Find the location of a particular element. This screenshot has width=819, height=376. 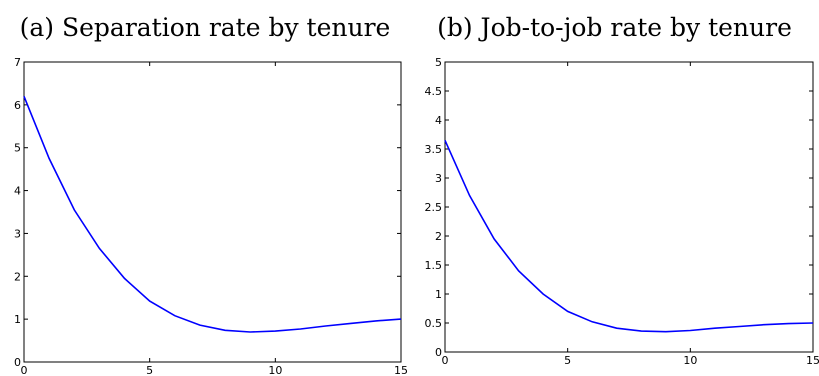

separation-ytick-label: 2 is located at coordinates (17, 276).